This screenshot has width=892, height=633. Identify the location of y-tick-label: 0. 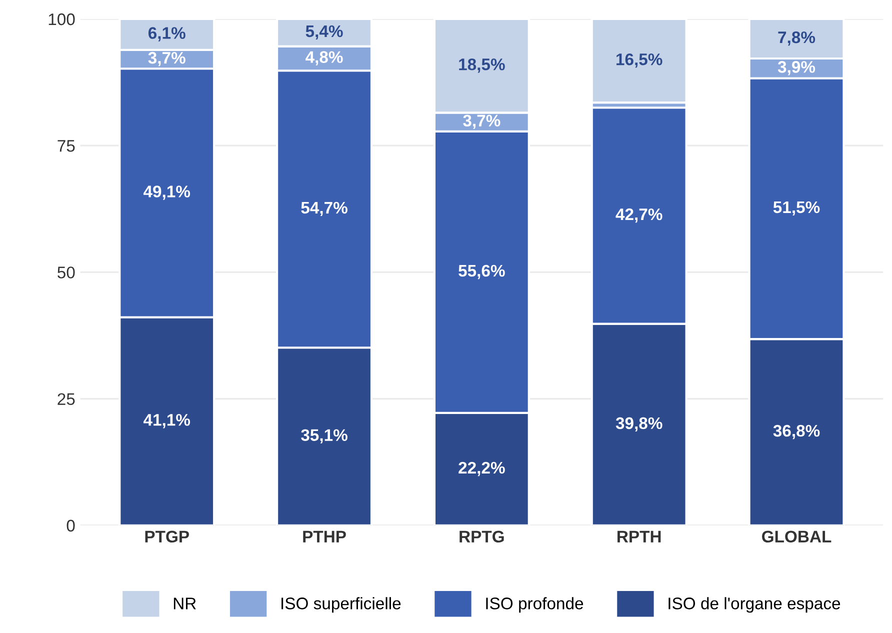
(70, 526).